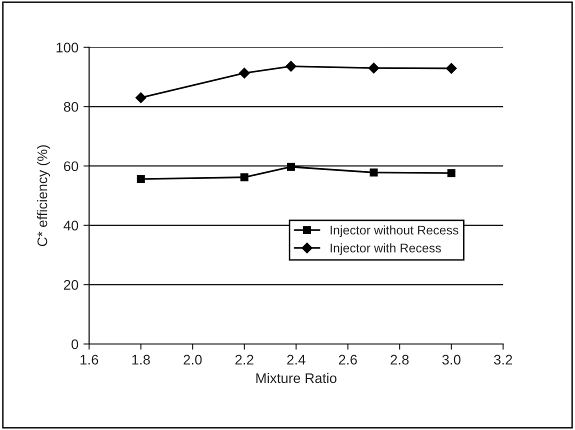  What do you see at coordinates (43, 195) in the screenshot?
I see `y-axis-title: C* efficiency (%)` at bounding box center [43, 195].